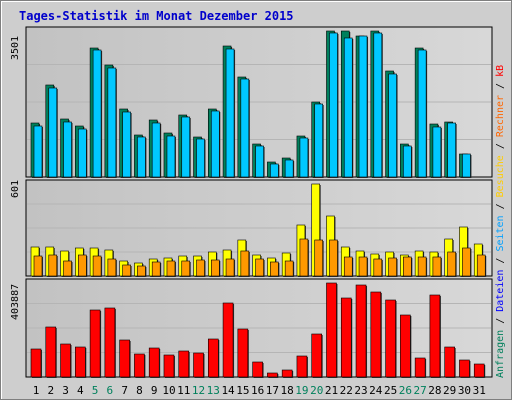  I want to click on legend-part-0: Anfragen, so click(500, 354).